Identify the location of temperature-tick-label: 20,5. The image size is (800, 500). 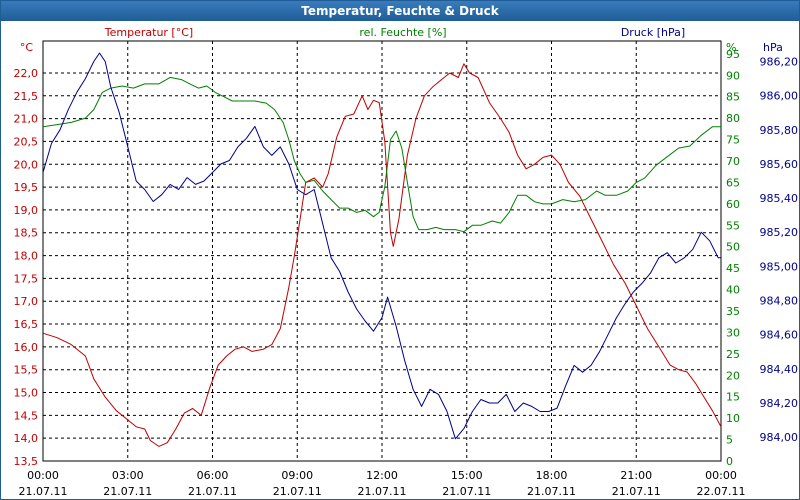
(26, 141).